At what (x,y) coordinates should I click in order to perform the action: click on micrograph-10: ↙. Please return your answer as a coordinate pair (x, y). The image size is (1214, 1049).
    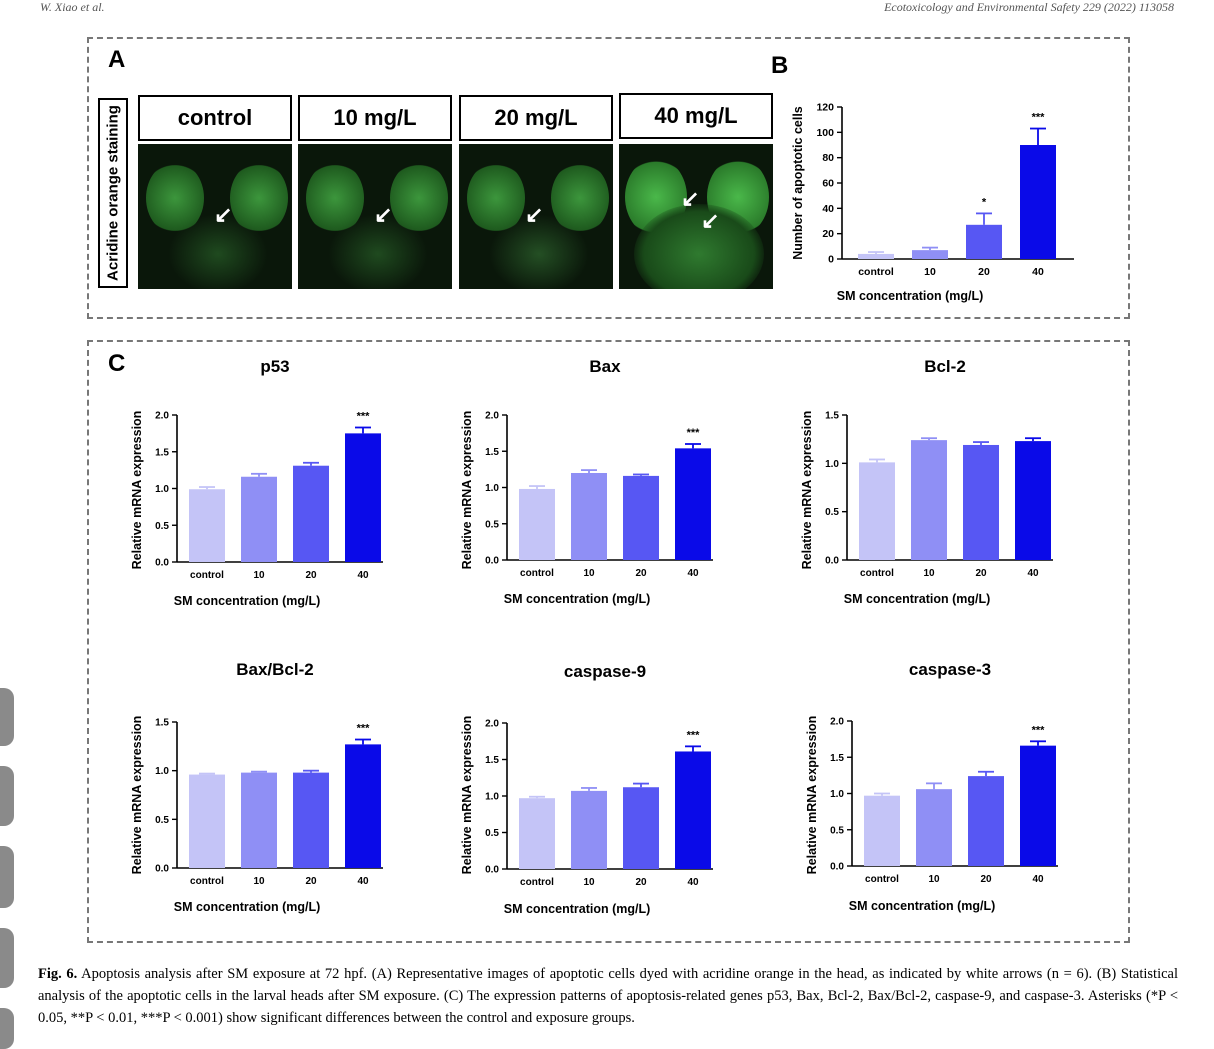
    Looking at the image, I should click on (375, 216).